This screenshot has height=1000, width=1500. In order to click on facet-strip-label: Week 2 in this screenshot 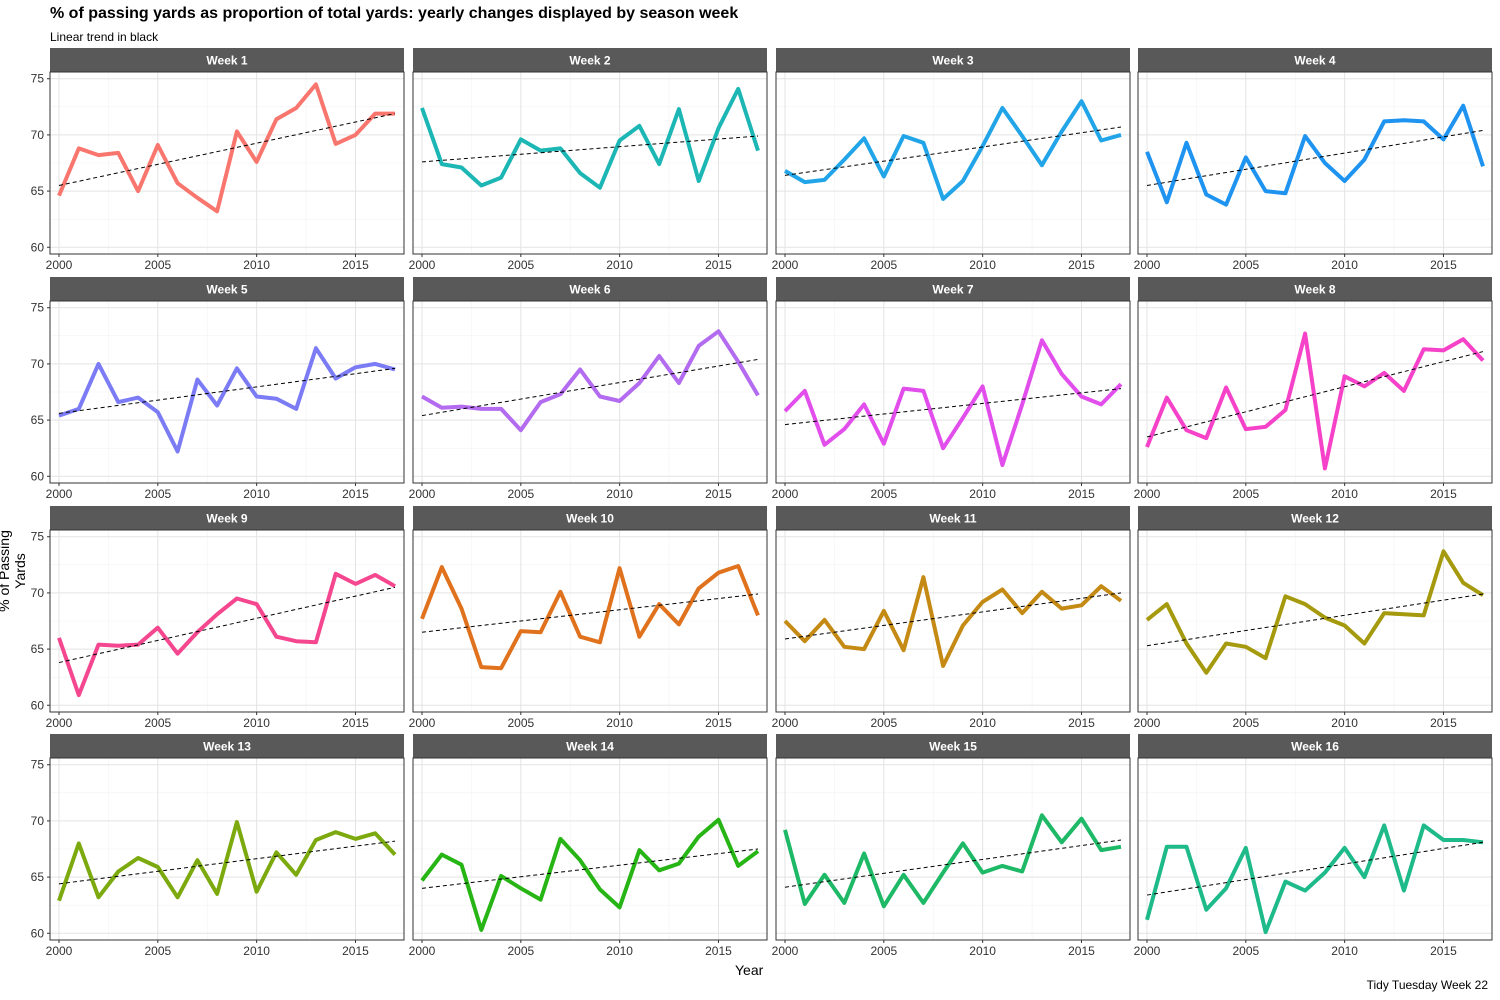, I will do `click(589, 61)`.